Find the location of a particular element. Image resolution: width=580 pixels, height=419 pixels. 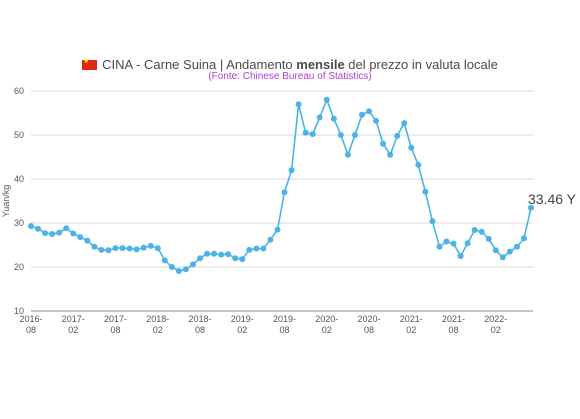

y-tick-label: 30 is located at coordinates (19, 223).